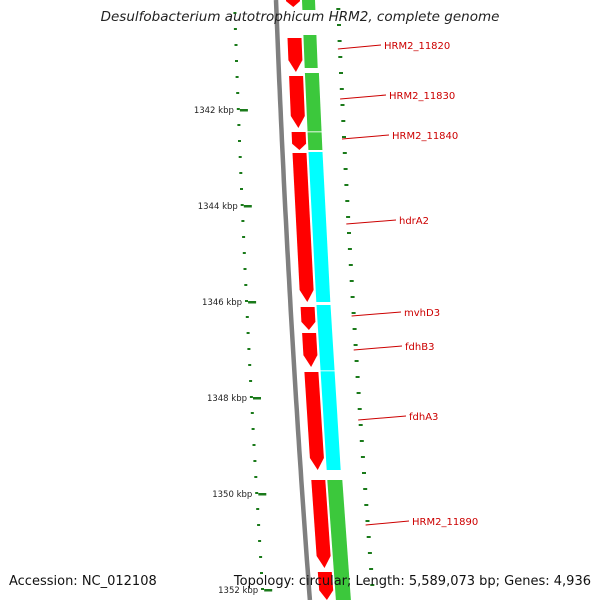 The height and width of the screenshot is (600, 600). Describe the element at coordinates (214, 111) in the screenshot. I see `ruler-tick-label: 1342 kbp` at that location.